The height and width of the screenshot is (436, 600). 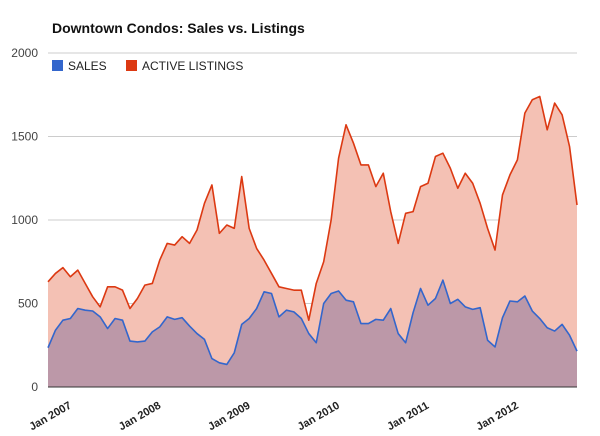 I want to click on y-tick-label-2000: 2000, so click(x=24, y=53).